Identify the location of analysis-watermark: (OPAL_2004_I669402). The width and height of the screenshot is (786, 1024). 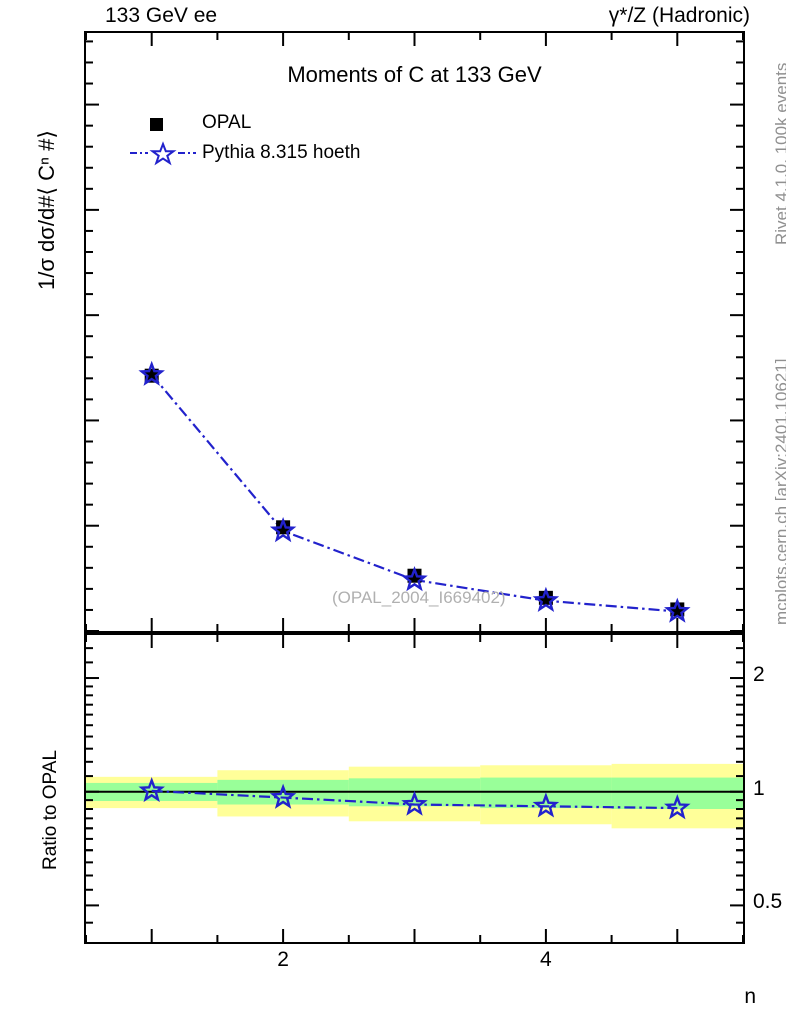
(419, 597).